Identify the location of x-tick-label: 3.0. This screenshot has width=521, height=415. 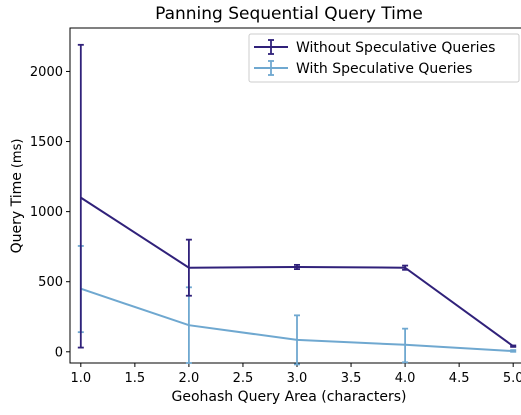
(297, 378).